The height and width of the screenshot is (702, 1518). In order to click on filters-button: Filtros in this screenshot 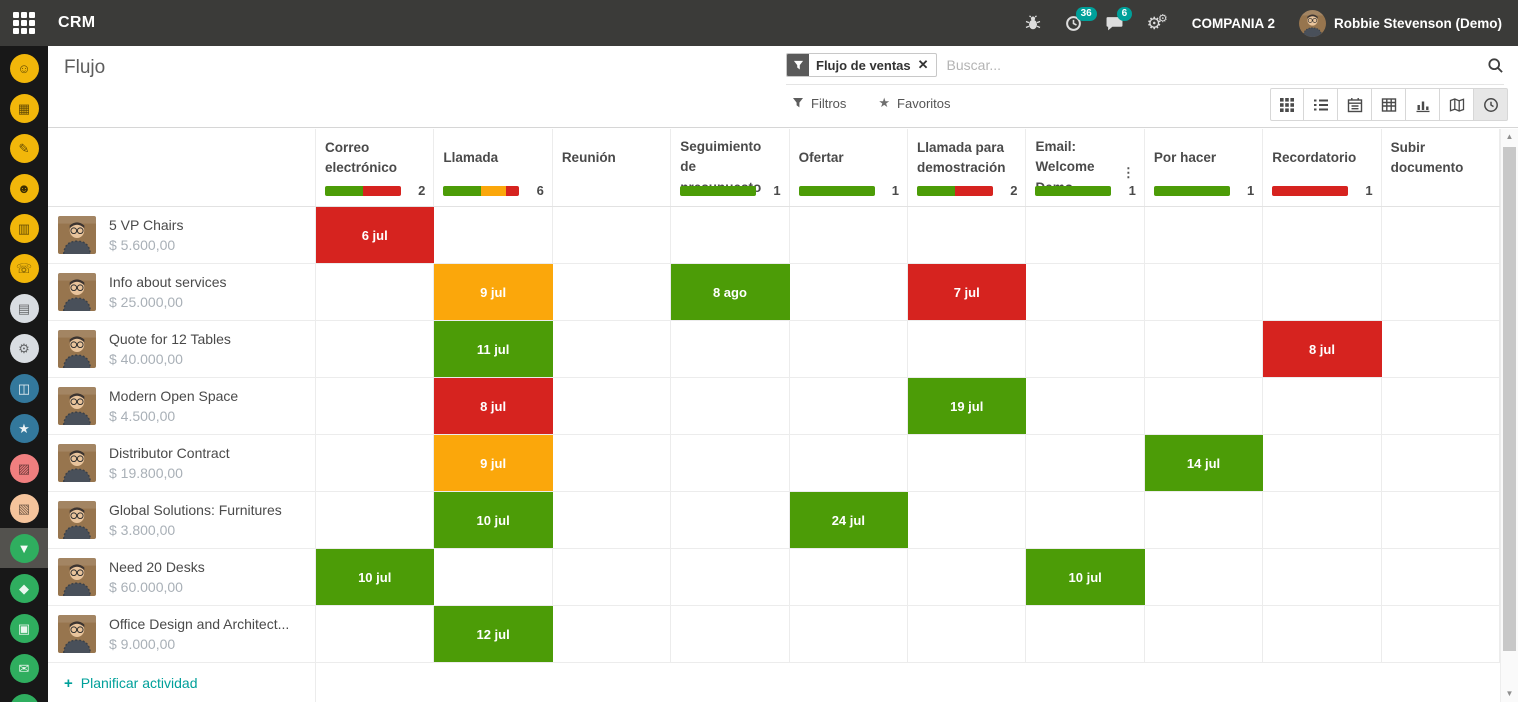, I will do `click(819, 103)`.